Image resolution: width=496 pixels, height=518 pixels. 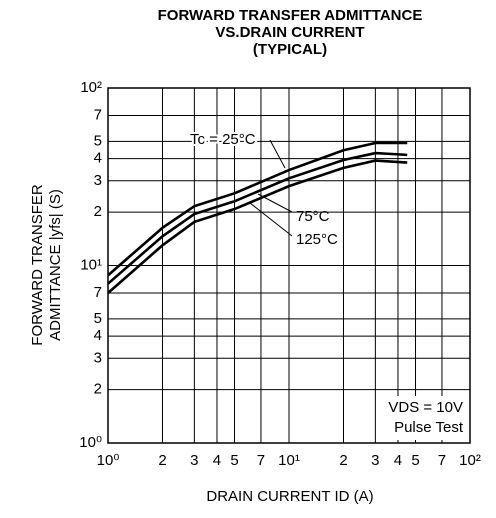 I want to click on annotation-bg, so click(x=430, y=418).